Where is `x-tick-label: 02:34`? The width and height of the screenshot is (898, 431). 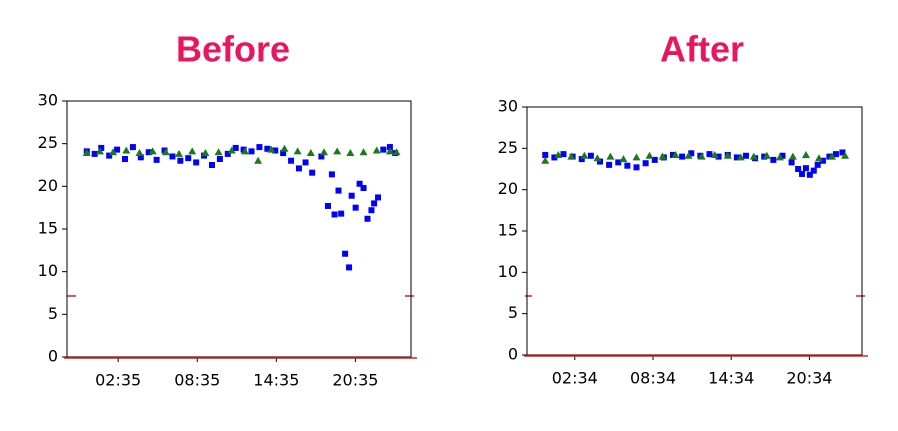
x-tick-label: 02:34 is located at coordinates (575, 378).